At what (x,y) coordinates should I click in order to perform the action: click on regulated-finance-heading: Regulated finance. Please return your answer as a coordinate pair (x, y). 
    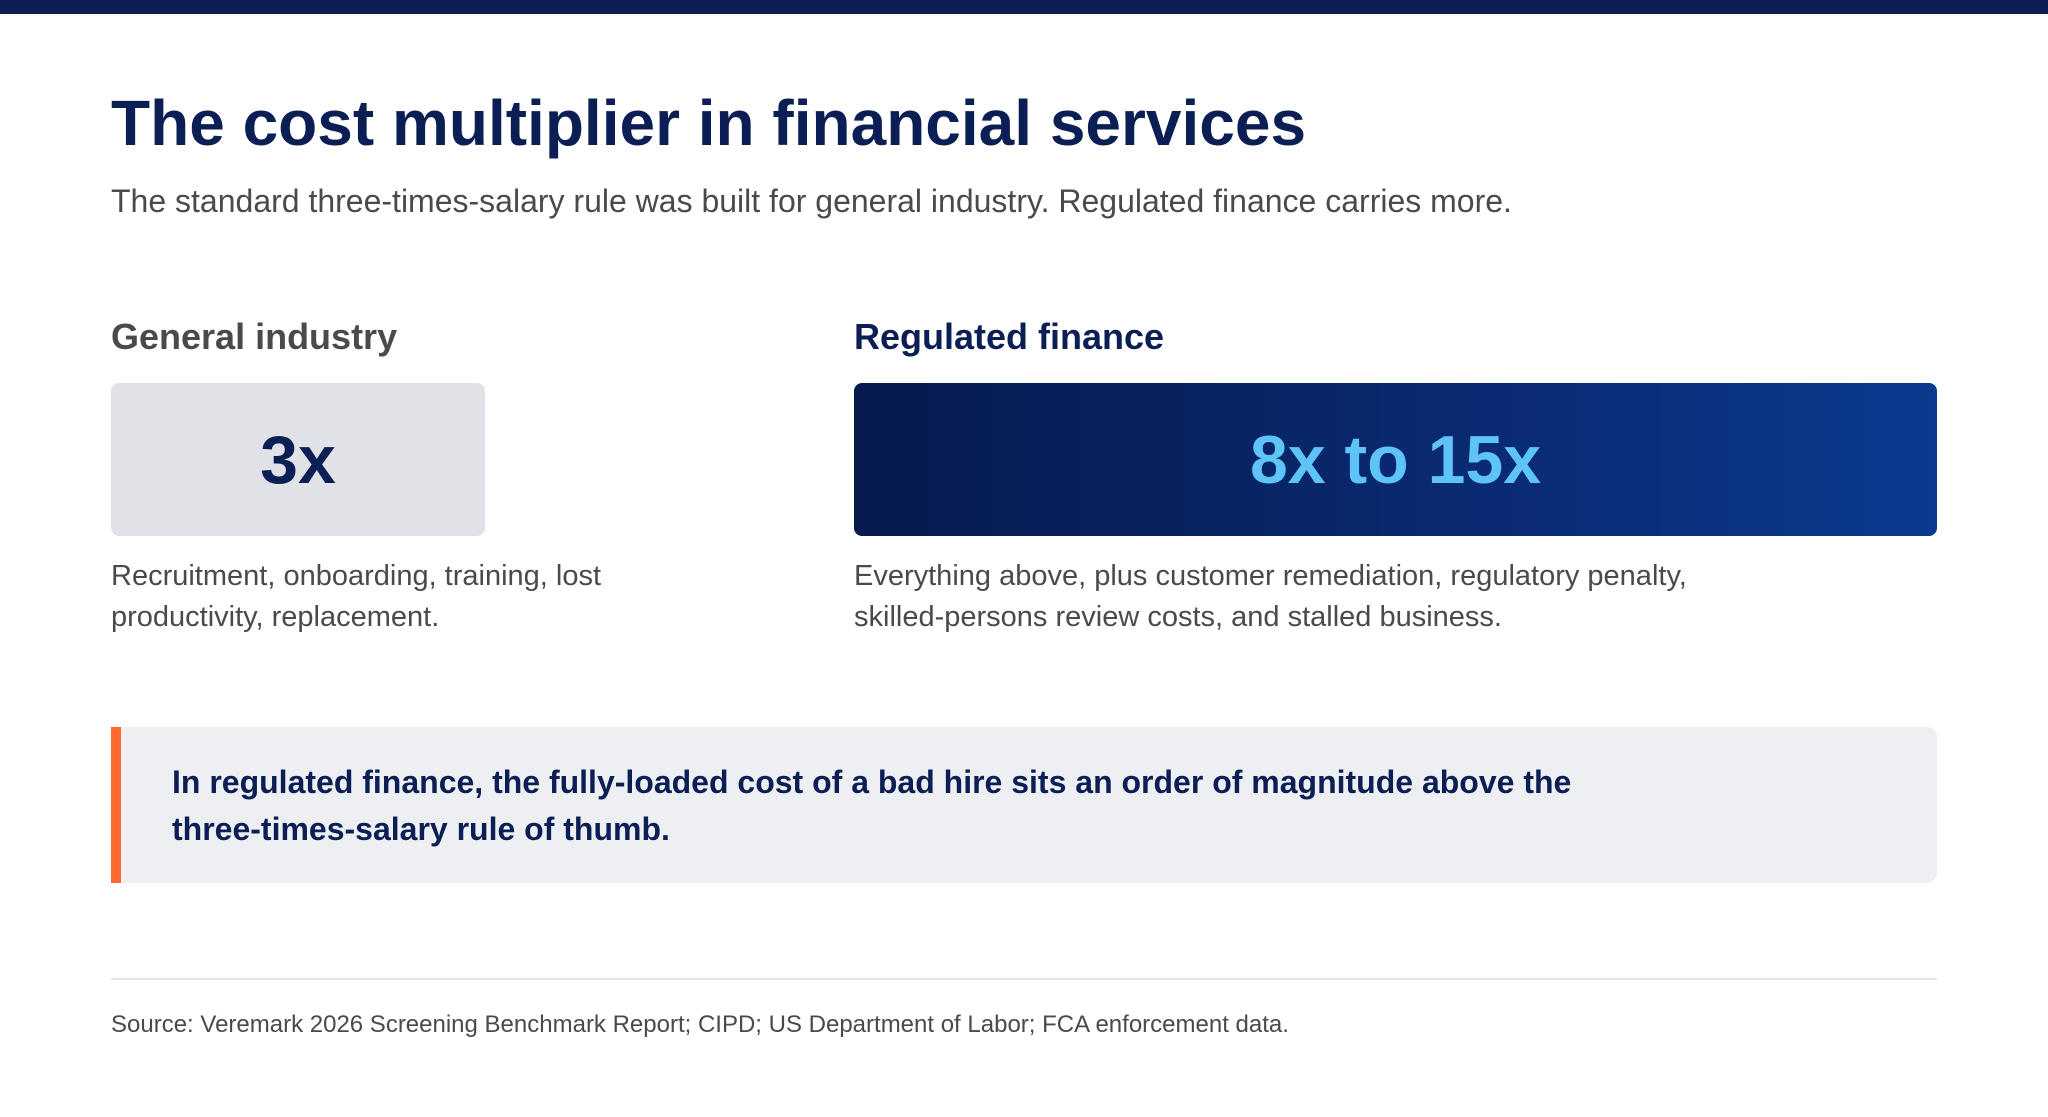
    Looking at the image, I should click on (1009, 336).